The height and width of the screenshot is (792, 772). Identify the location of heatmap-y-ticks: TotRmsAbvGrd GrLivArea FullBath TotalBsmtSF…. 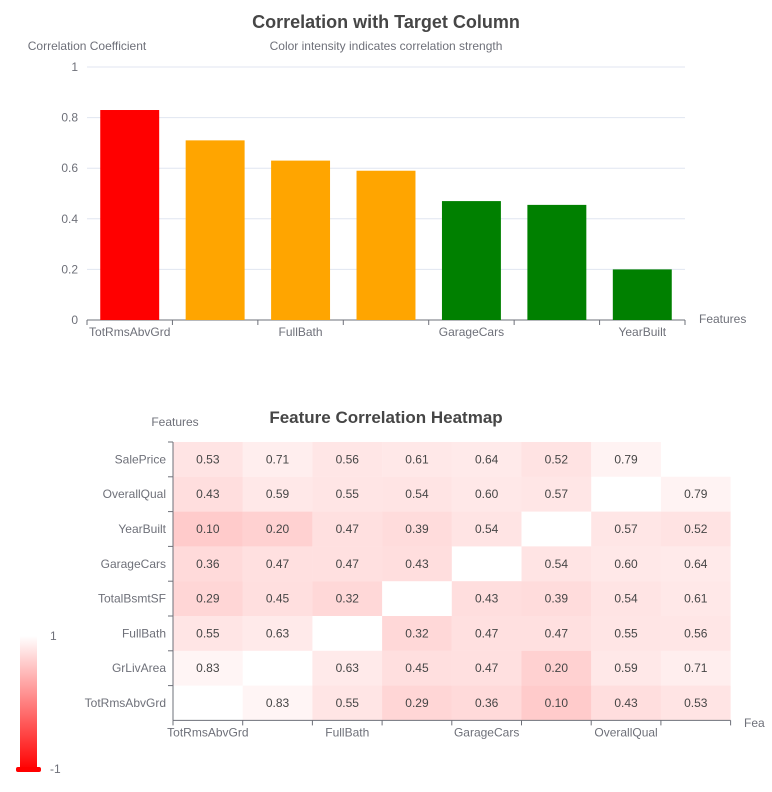
(129, 575).